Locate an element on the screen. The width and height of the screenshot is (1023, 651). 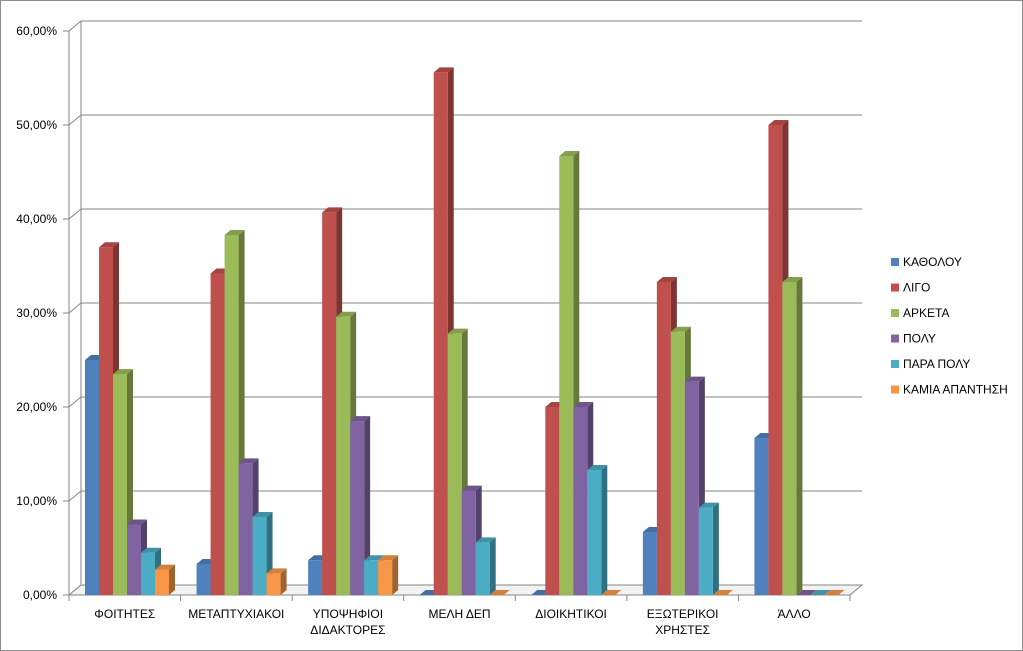
legend-label: ΚΑΜΙΑ ΑΠΑΝΤΗΣΗ is located at coordinates (955, 390).